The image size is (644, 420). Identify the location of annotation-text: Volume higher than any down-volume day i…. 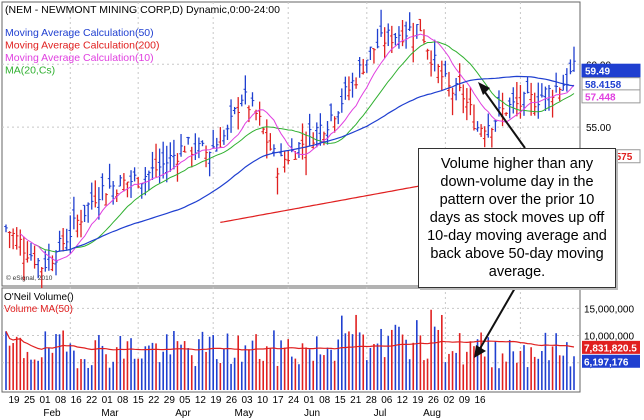
(517, 218).